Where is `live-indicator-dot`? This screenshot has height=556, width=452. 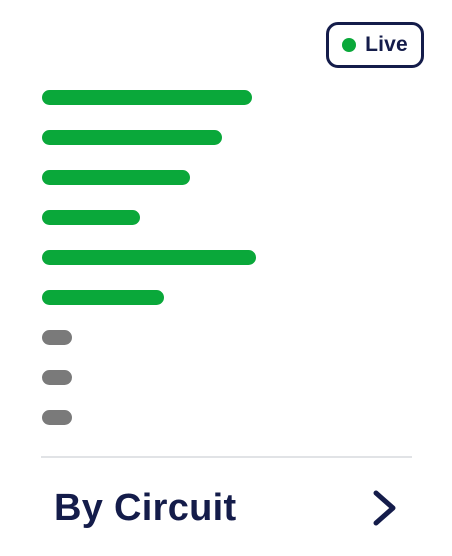 live-indicator-dot is located at coordinates (349, 45).